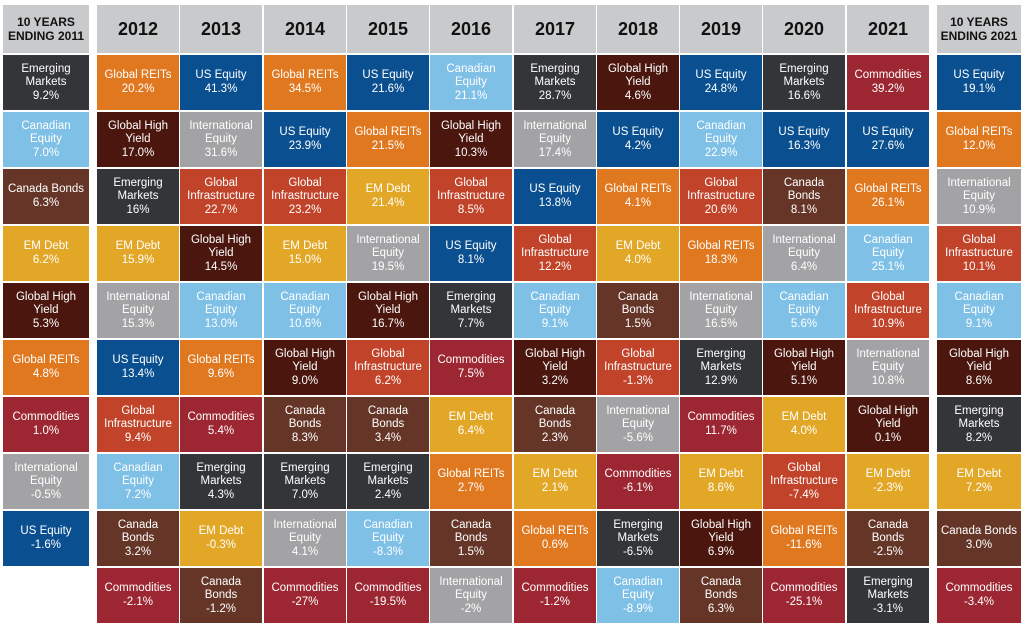 The height and width of the screenshot is (626, 1024). Describe the element at coordinates (46, 29) in the screenshot. I see `summary-2011-header: 10 YEARS ENDING 2011` at that location.